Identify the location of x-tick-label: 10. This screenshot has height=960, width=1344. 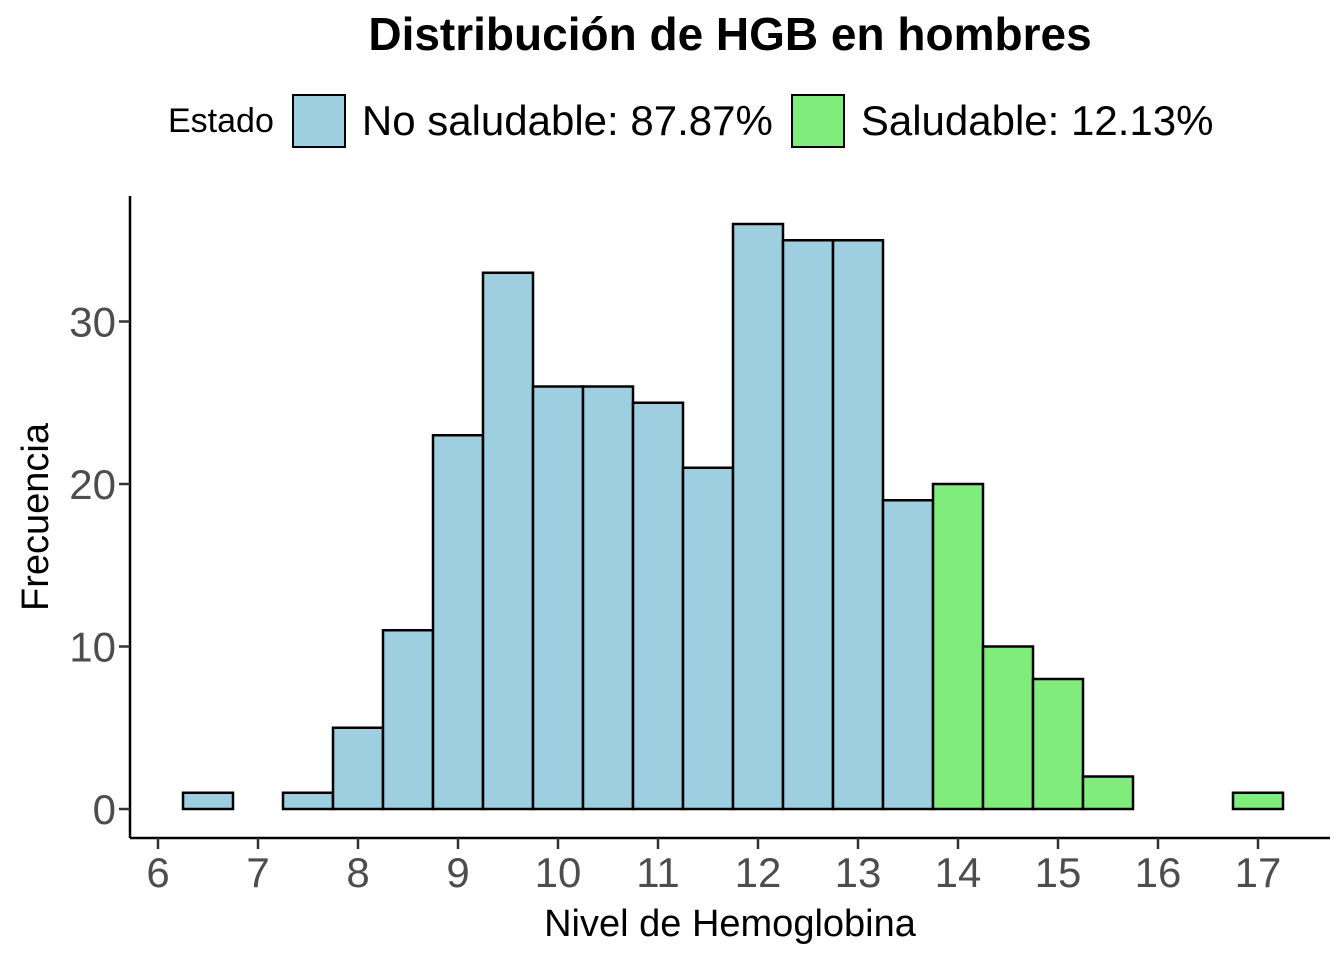
(558, 872).